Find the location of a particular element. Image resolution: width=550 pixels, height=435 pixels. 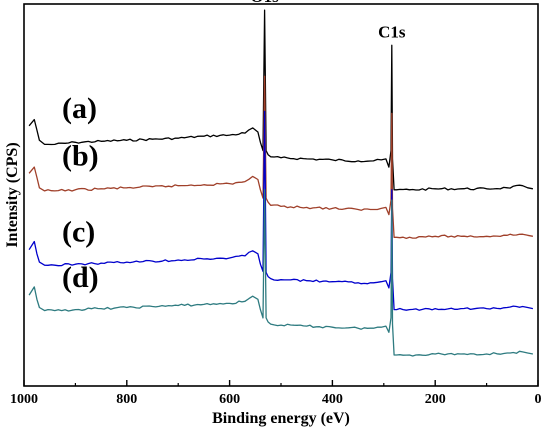

series-label-c: (c) is located at coordinates (78, 232).